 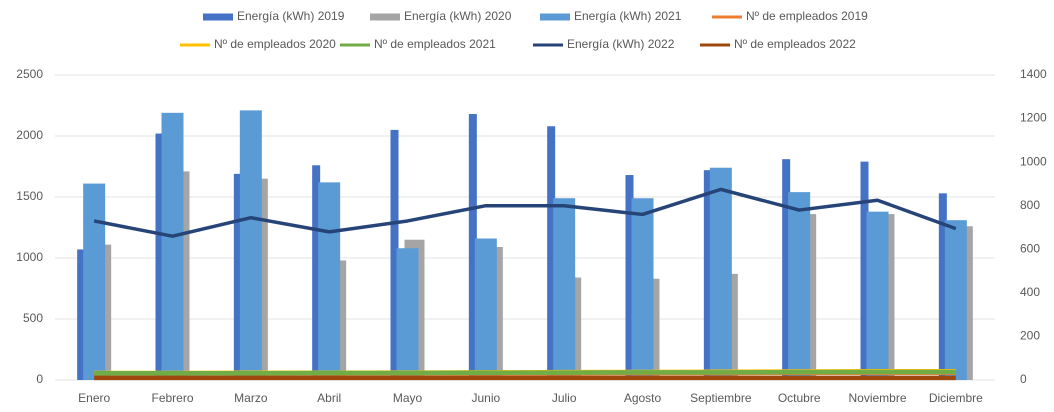 What do you see at coordinates (1033, 118) in the screenshot?
I see `y2-tick-label: 1200` at bounding box center [1033, 118].